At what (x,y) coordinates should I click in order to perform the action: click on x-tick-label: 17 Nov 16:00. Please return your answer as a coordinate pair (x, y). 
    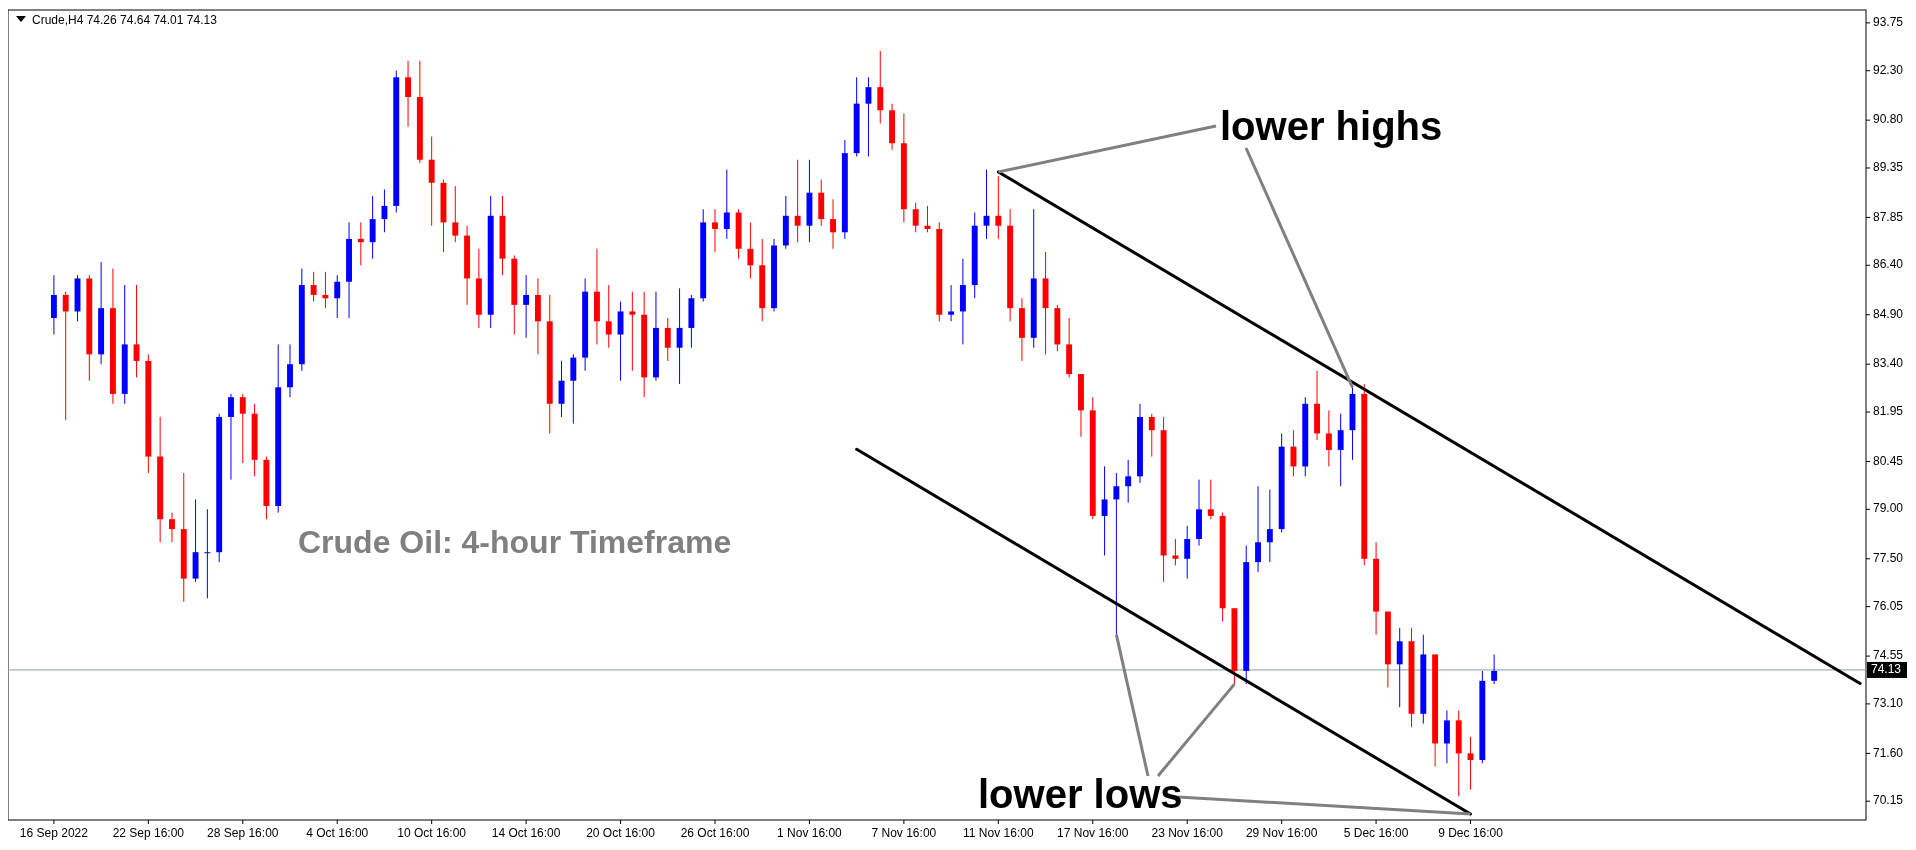
    Looking at the image, I should click on (1093, 833).